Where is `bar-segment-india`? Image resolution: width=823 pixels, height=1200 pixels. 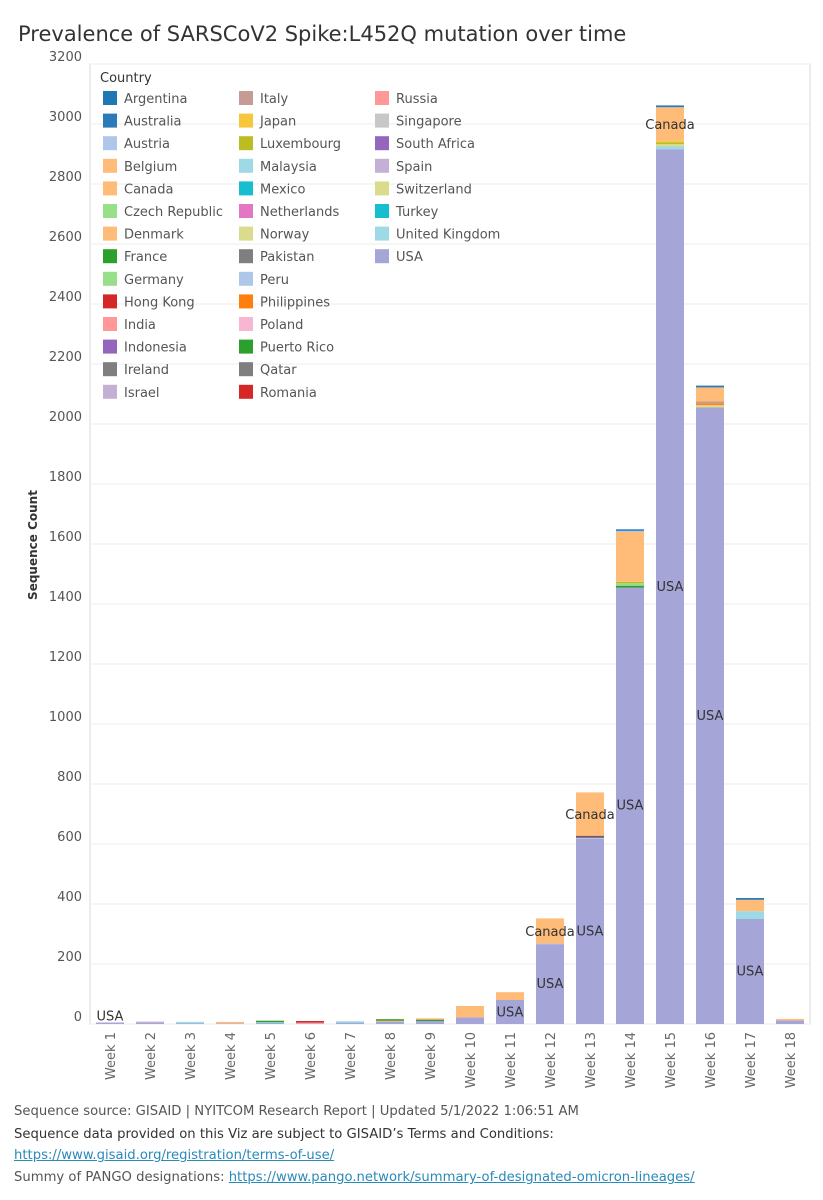 bar-segment-india is located at coordinates (310, 1022).